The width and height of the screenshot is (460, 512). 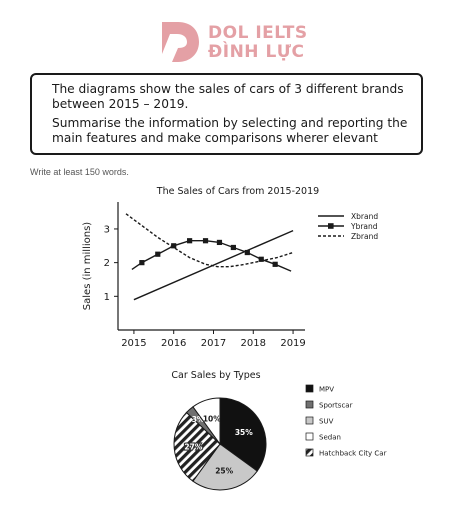 What do you see at coordinates (309, 420) in the screenshot?
I see `pie-legend-swatch-suv` at bounding box center [309, 420].